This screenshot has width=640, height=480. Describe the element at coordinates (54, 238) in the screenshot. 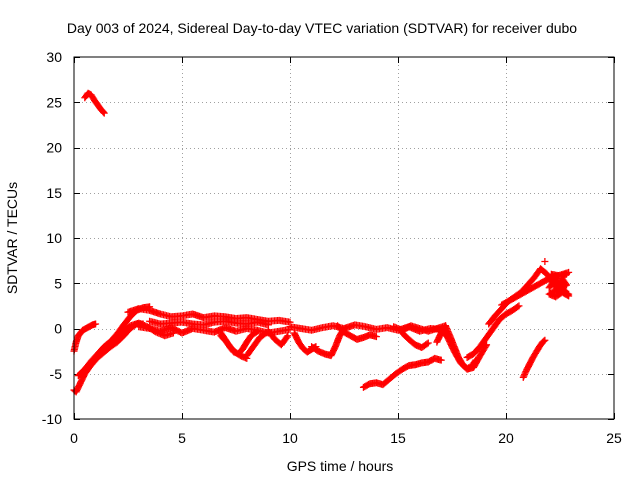

I see `y-tick-label: 10` at that location.